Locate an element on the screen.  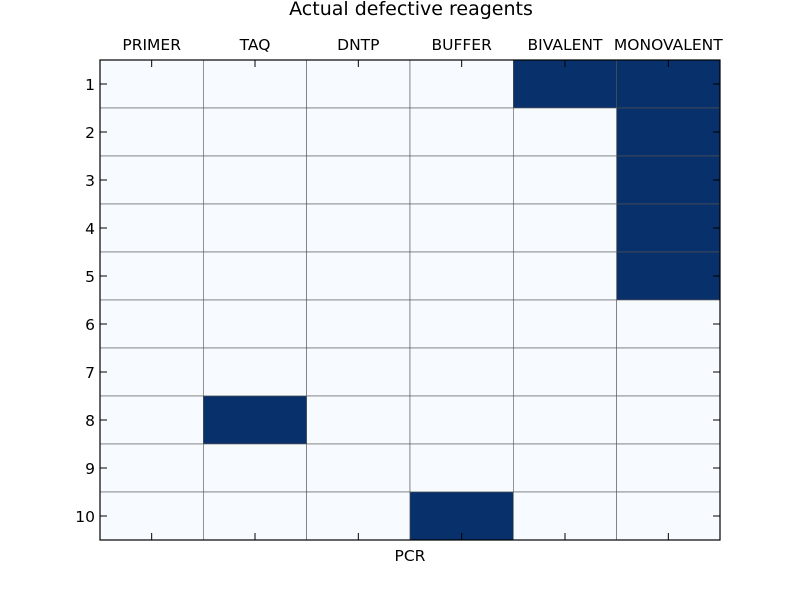
row-tick-label: 10 is located at coordinates (85, 517).